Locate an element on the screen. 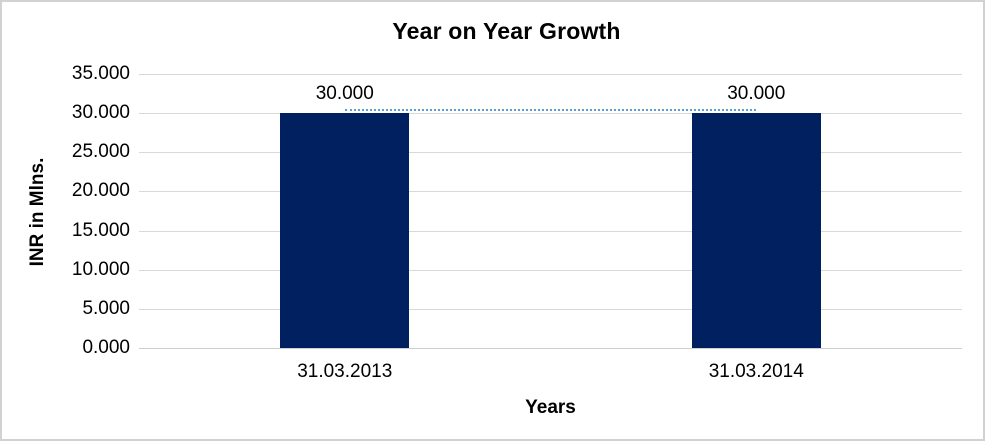 Image resolution: width=985 pixels, height=441 pixels. y-axis-tick-label: 5.000 is located at coordinates (106, 308).